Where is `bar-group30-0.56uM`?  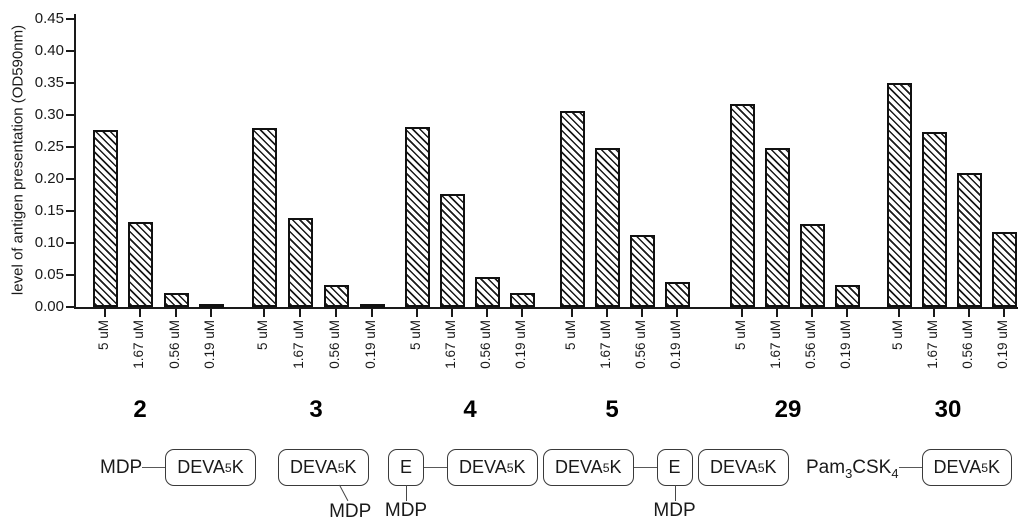 bar-group30-0.56uM is located at coordinates (969, 240).